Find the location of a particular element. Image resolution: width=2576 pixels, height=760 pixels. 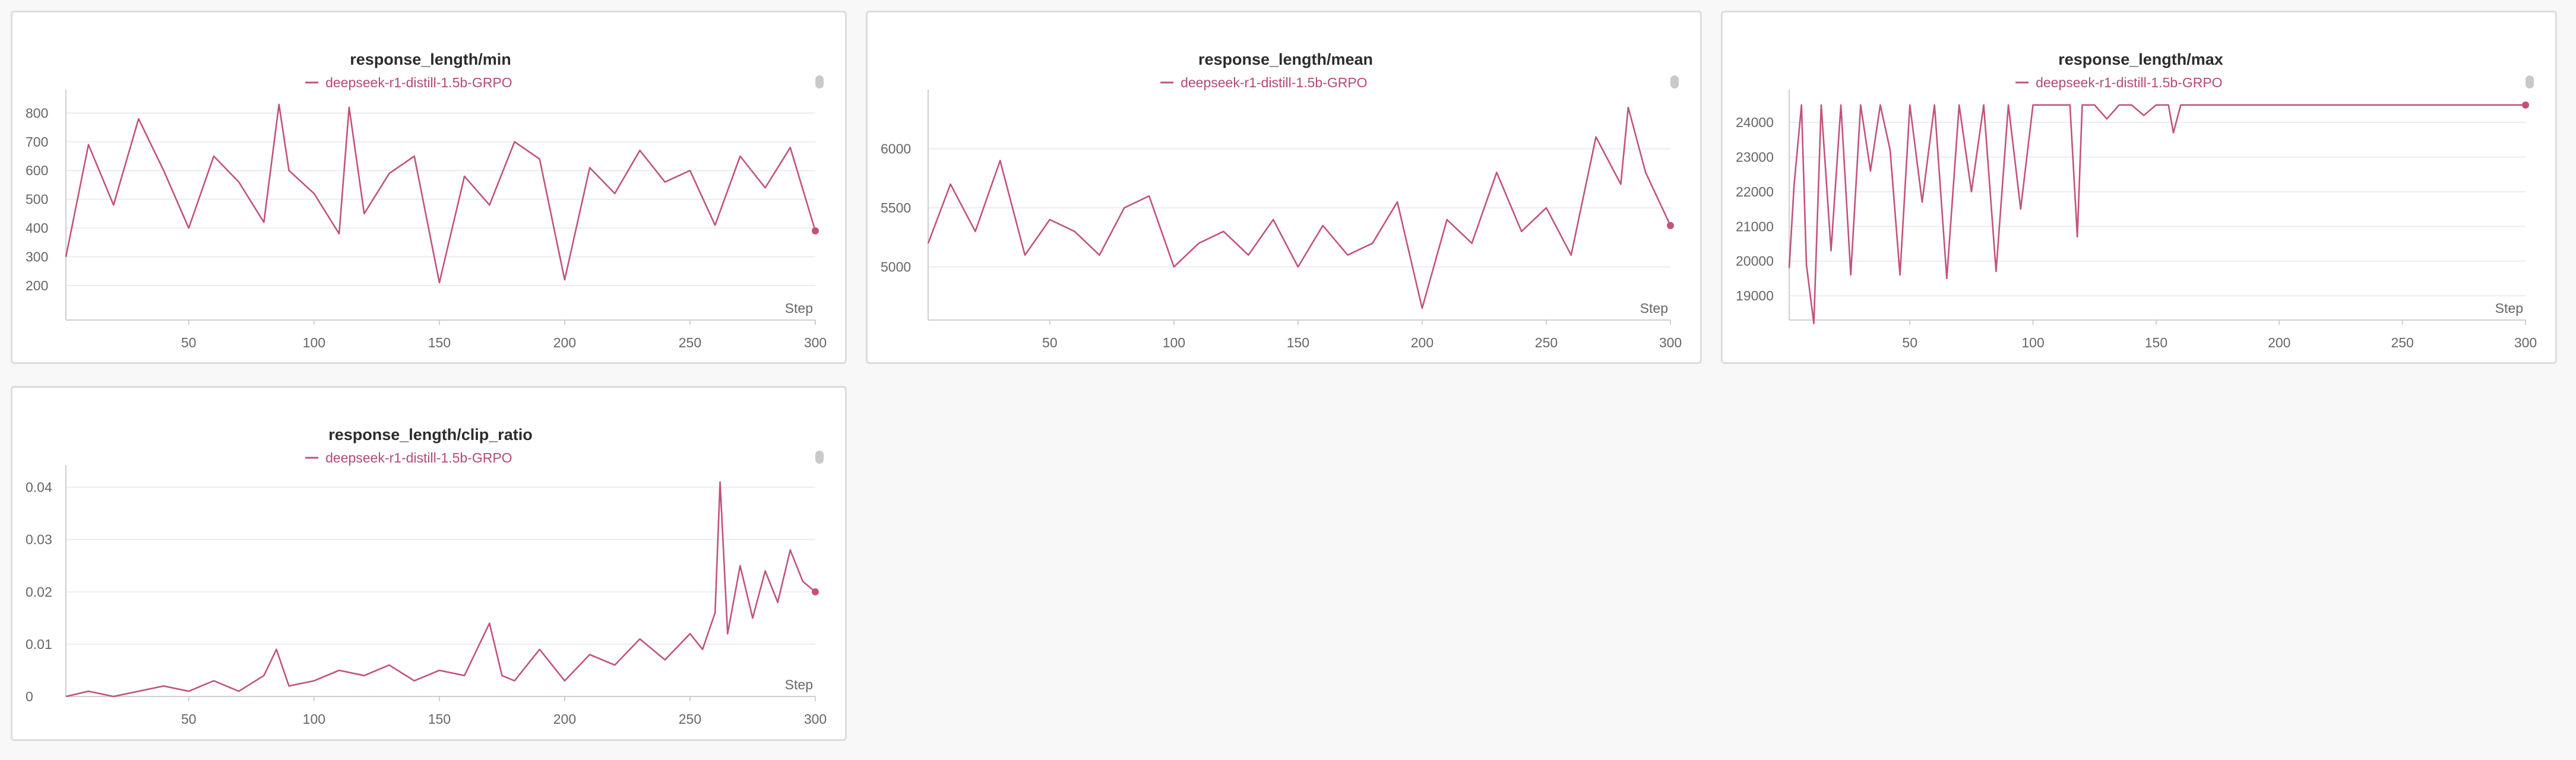

chart-title: response_length/max is located at coordinates (2140, 59).